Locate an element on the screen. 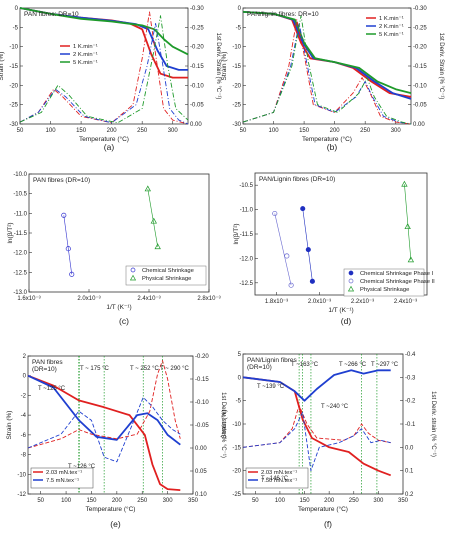 Image resolution: width=450 pixels, height=550 pixels. y2-tick-label: -0.05 is located at coordinates (202, 426).